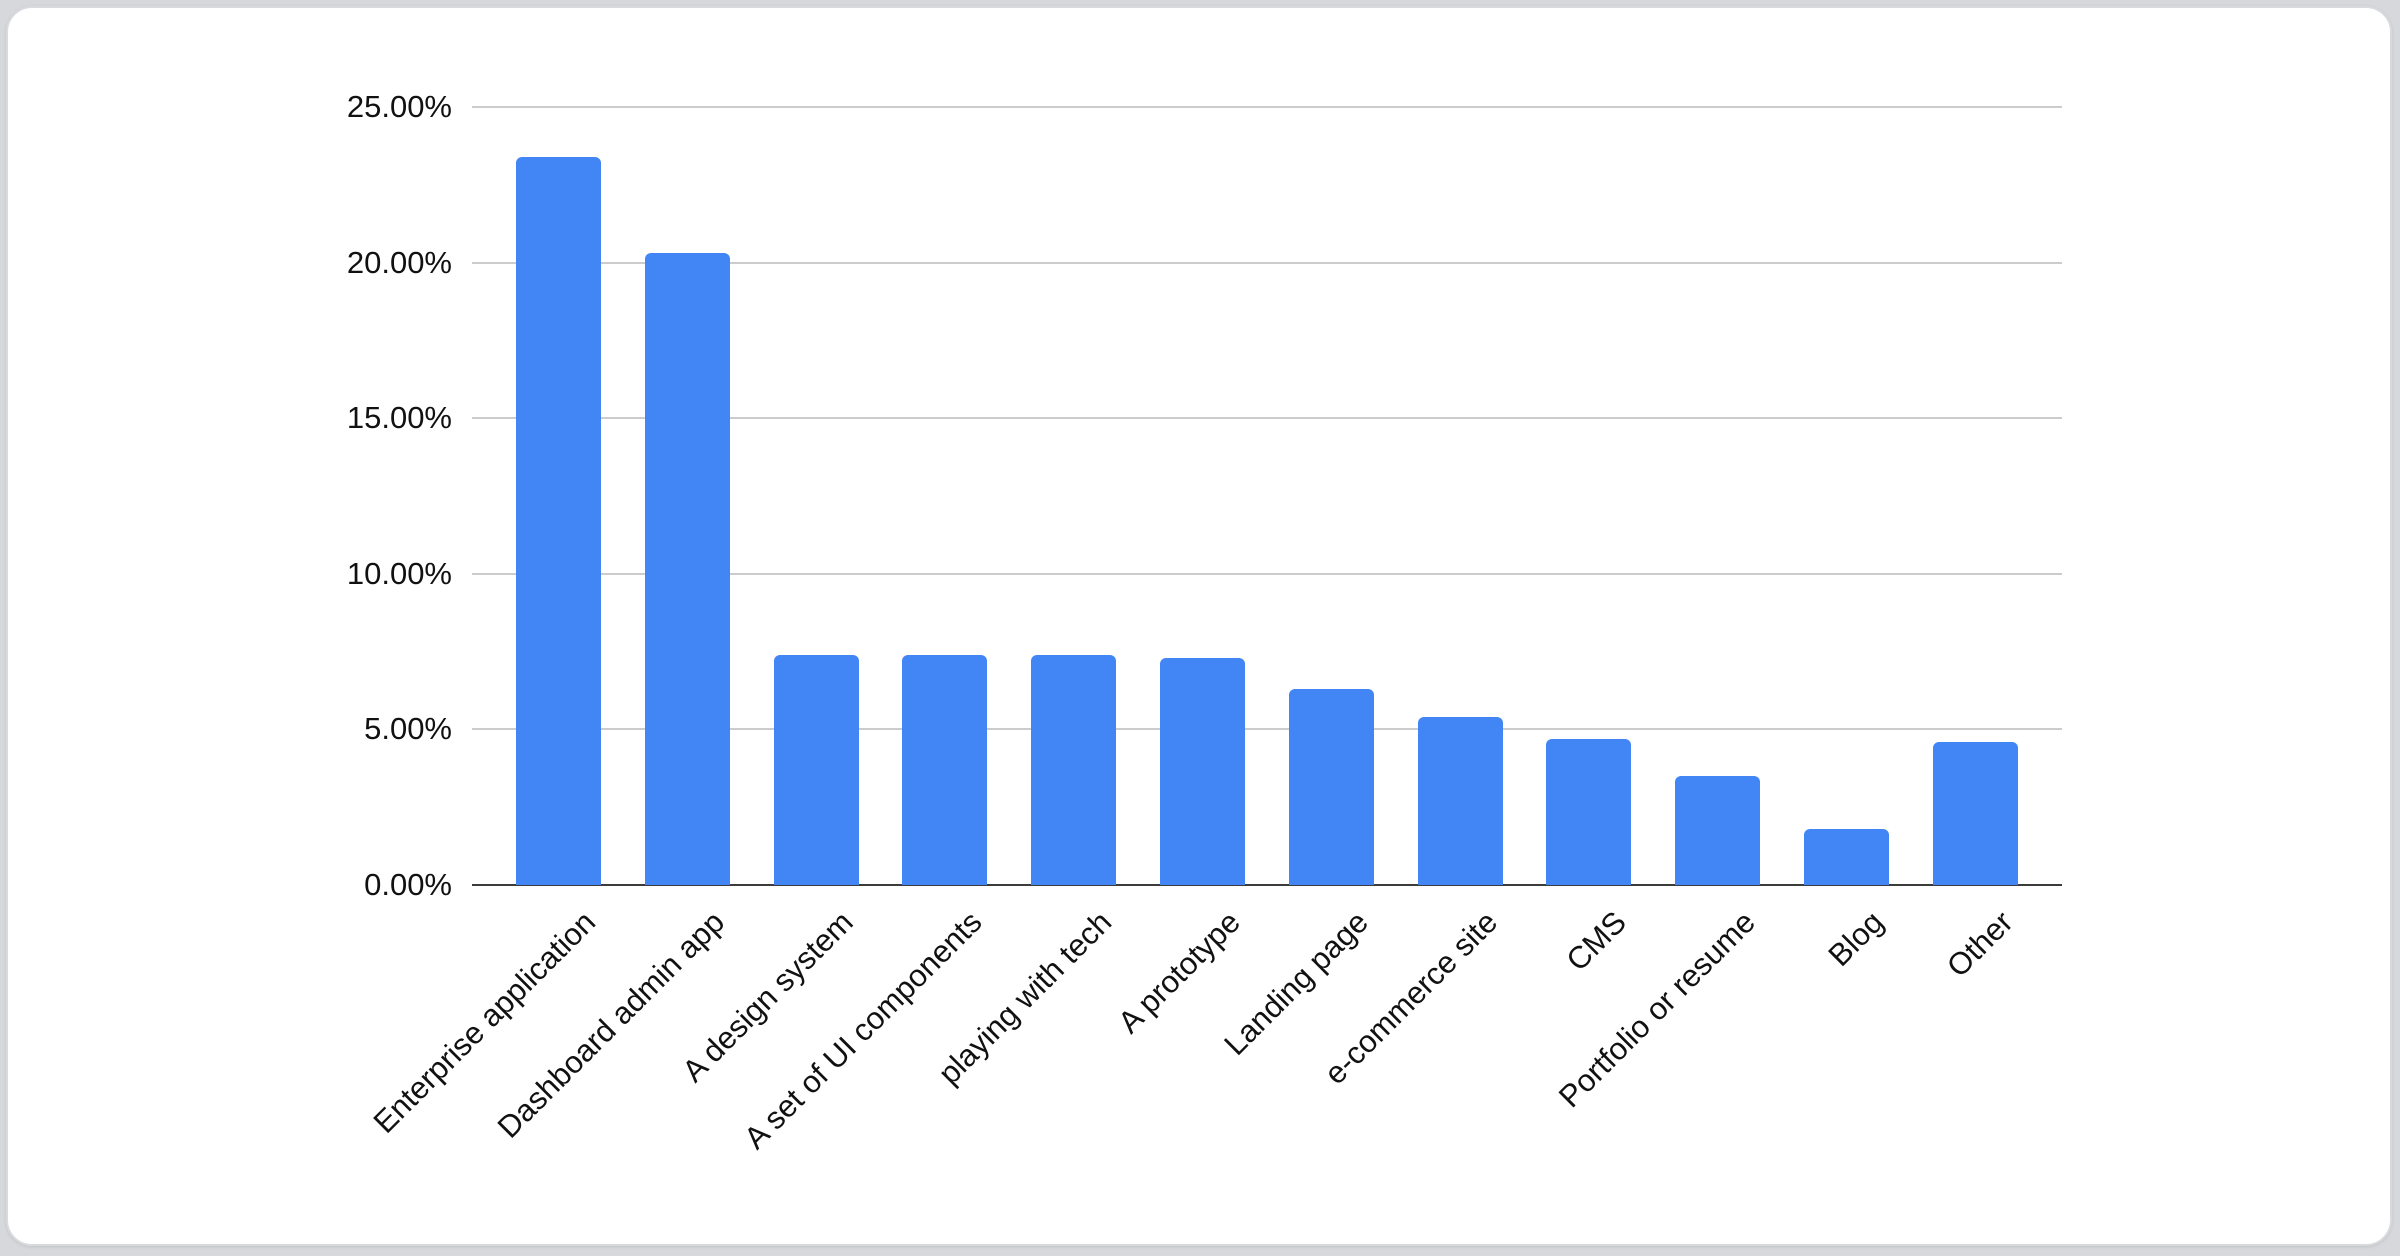 The image size is (2400, 1256). Describe the element at coordinates (945, 769) in the screenshot. I see `bar-a-set-of-ui-components` at that location.